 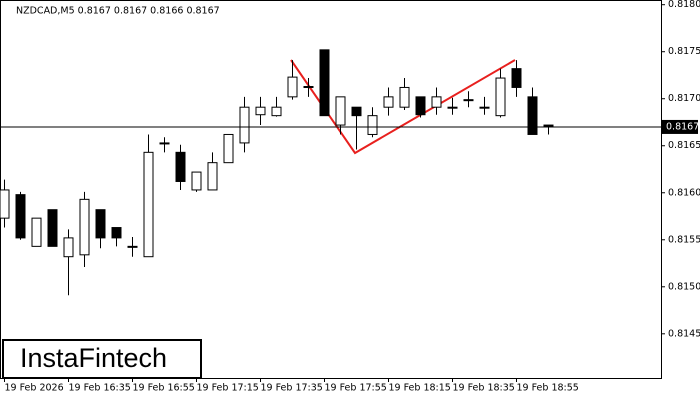 What do you see at coordinates (34, 388) in the screenshot?
I see `x-tick-label: 19 Feb 2026` at bounding box center [34, 388].